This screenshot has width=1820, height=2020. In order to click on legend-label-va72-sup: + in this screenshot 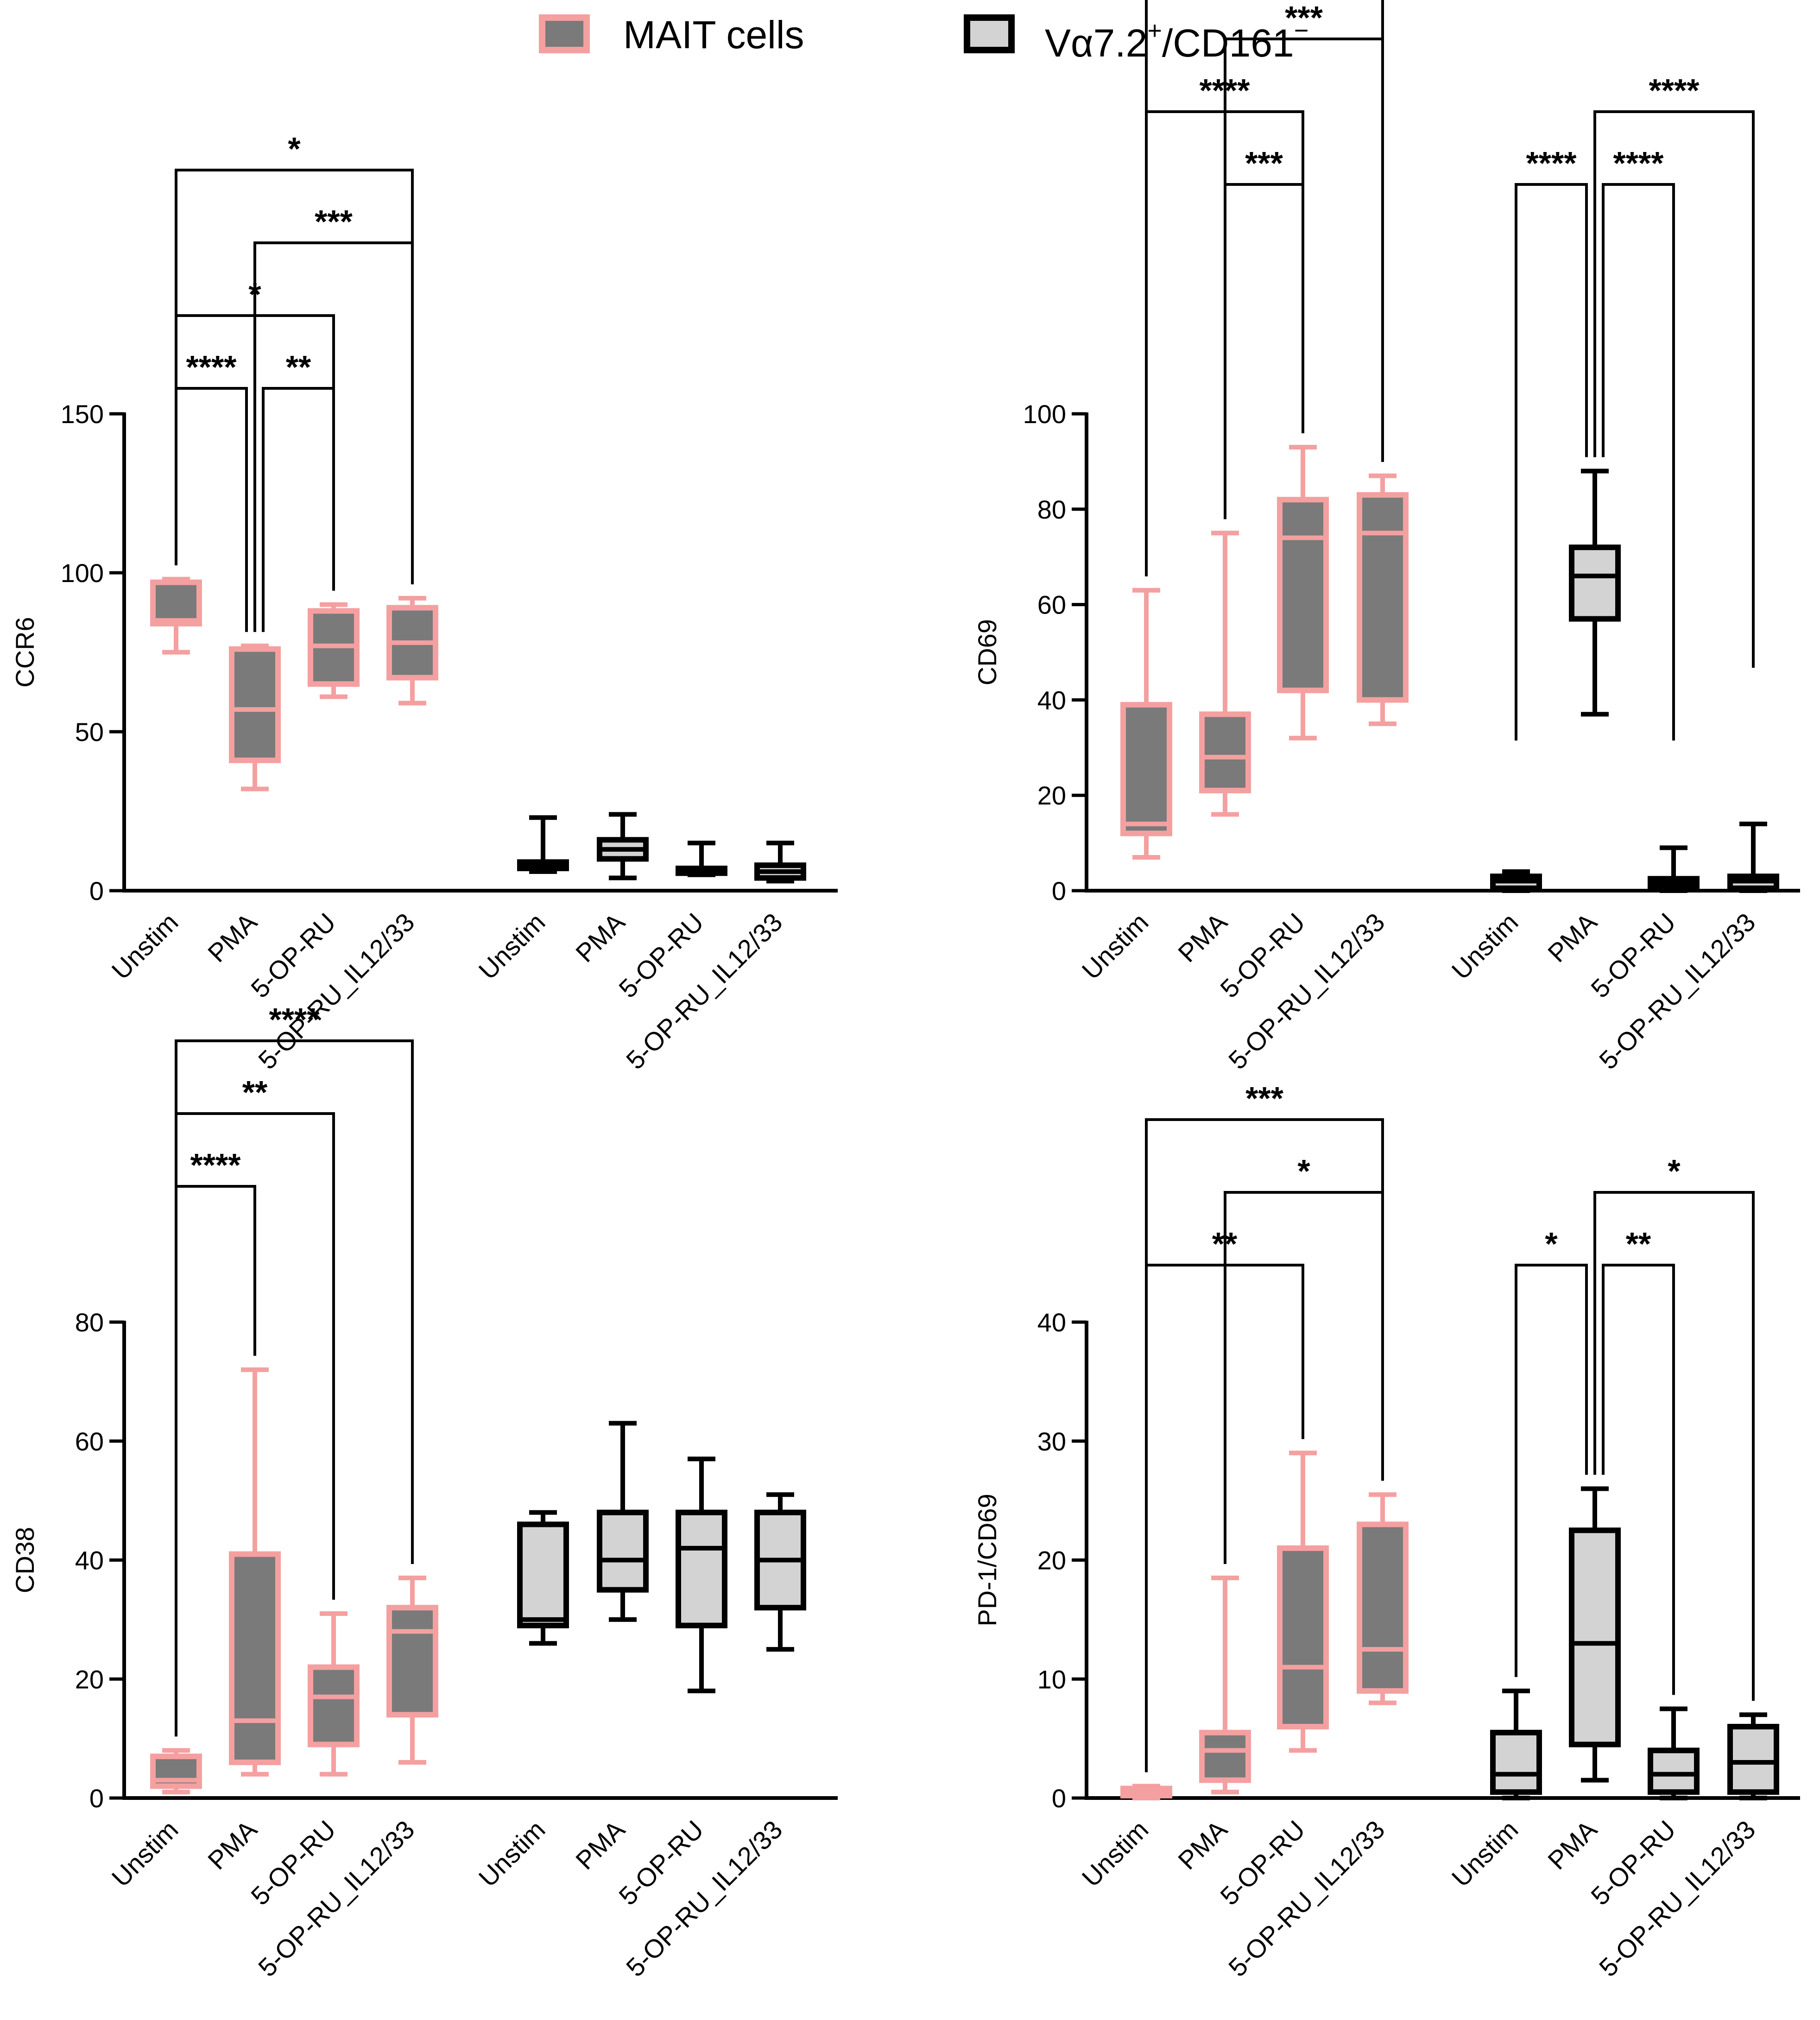, I will do `click(1154, 30)`.